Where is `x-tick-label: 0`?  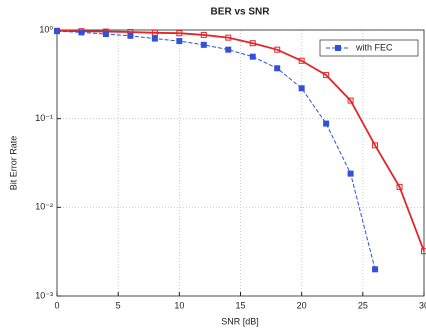 x-tick-label: 0 is located at coordinates (56, 305).